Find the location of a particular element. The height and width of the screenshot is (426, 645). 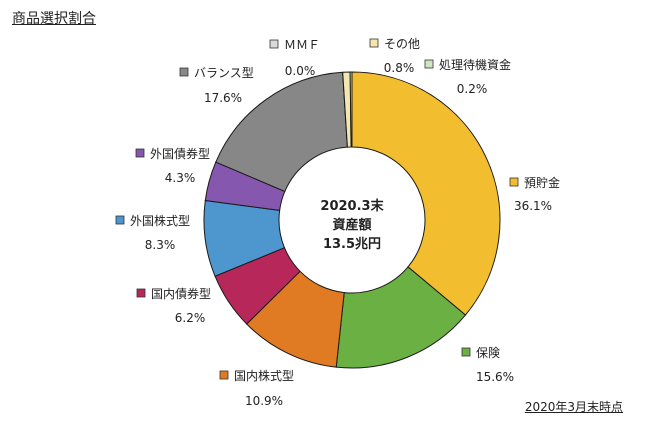

slice-name-2: 国内株式型 is located at coordinates (264, 375).